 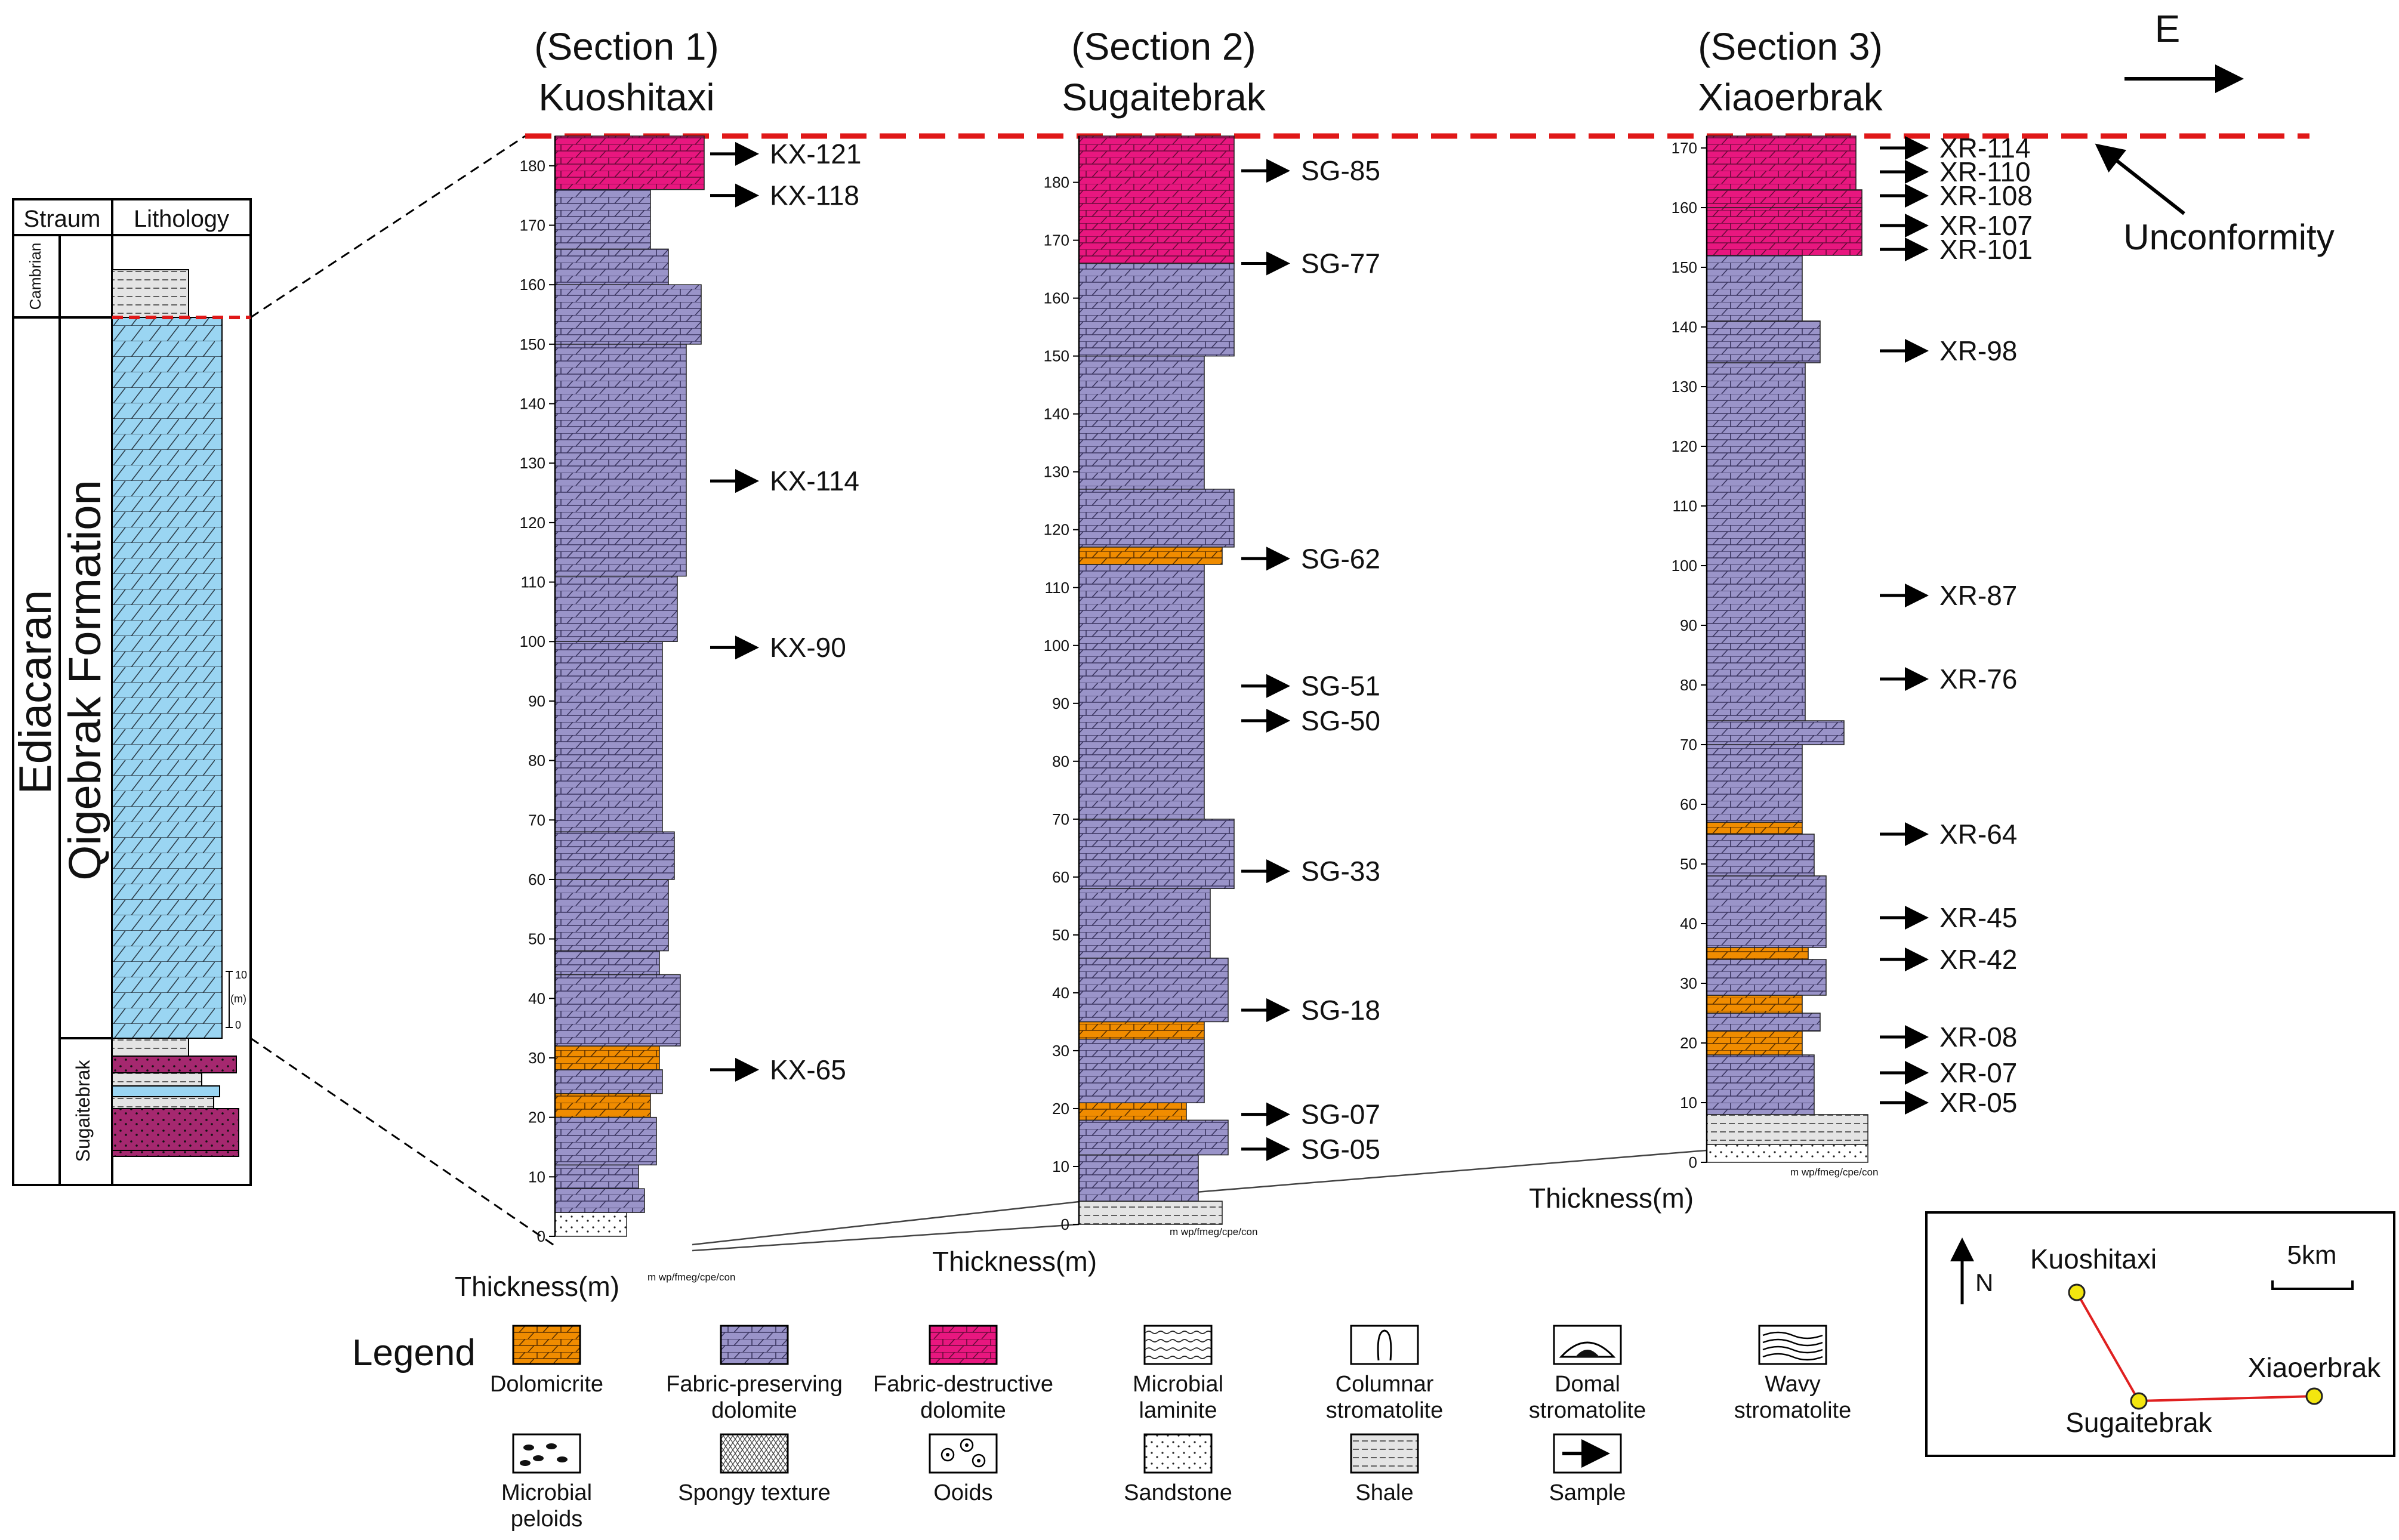 I want to click on axis-tick-label: 110, so click(x=533, y=582).